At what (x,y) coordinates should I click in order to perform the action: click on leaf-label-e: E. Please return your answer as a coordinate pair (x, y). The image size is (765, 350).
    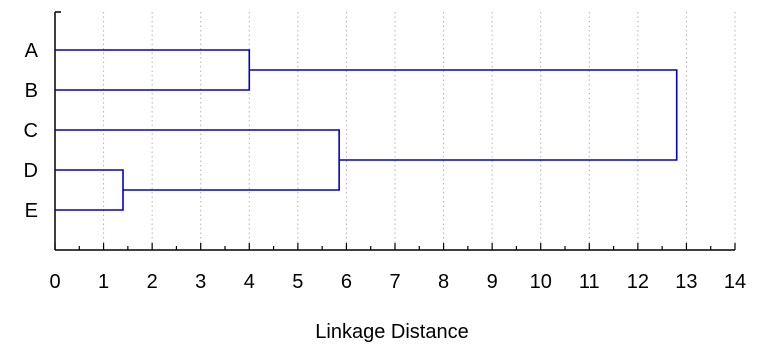
    Looking at the image, I should click on (31, 211).